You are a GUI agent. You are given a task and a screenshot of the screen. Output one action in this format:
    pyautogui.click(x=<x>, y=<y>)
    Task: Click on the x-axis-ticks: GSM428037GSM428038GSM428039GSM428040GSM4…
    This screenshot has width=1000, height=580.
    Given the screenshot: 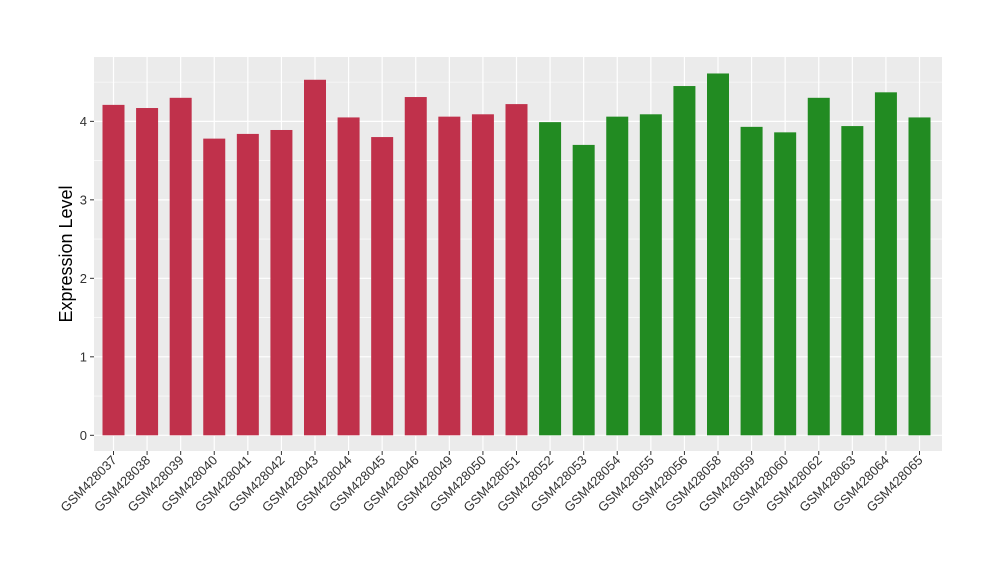 What is the action you would take?
    pyautogui.click(x=491, y=483)
    